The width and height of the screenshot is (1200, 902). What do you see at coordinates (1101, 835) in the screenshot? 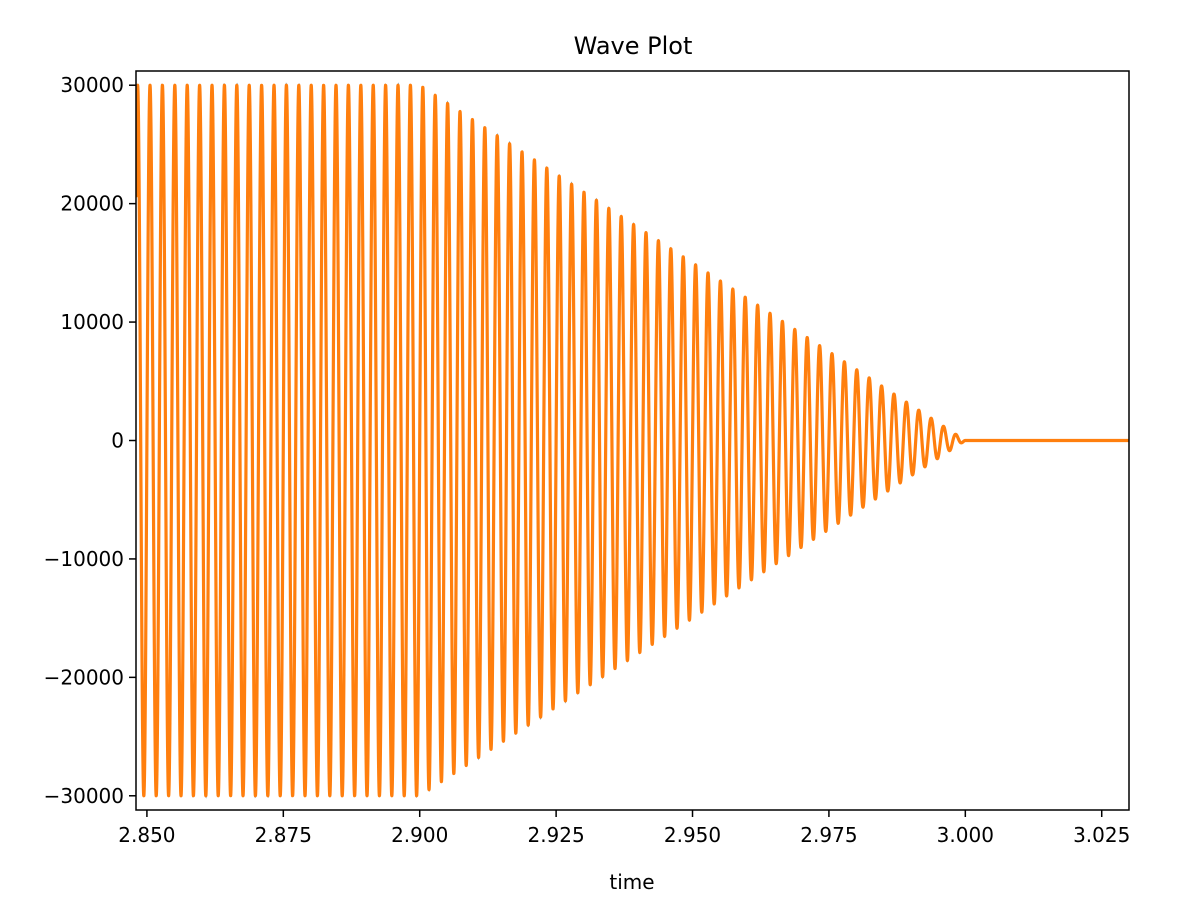
I see `x-tick-label: 3.025` at bounding box center [1101, 835].